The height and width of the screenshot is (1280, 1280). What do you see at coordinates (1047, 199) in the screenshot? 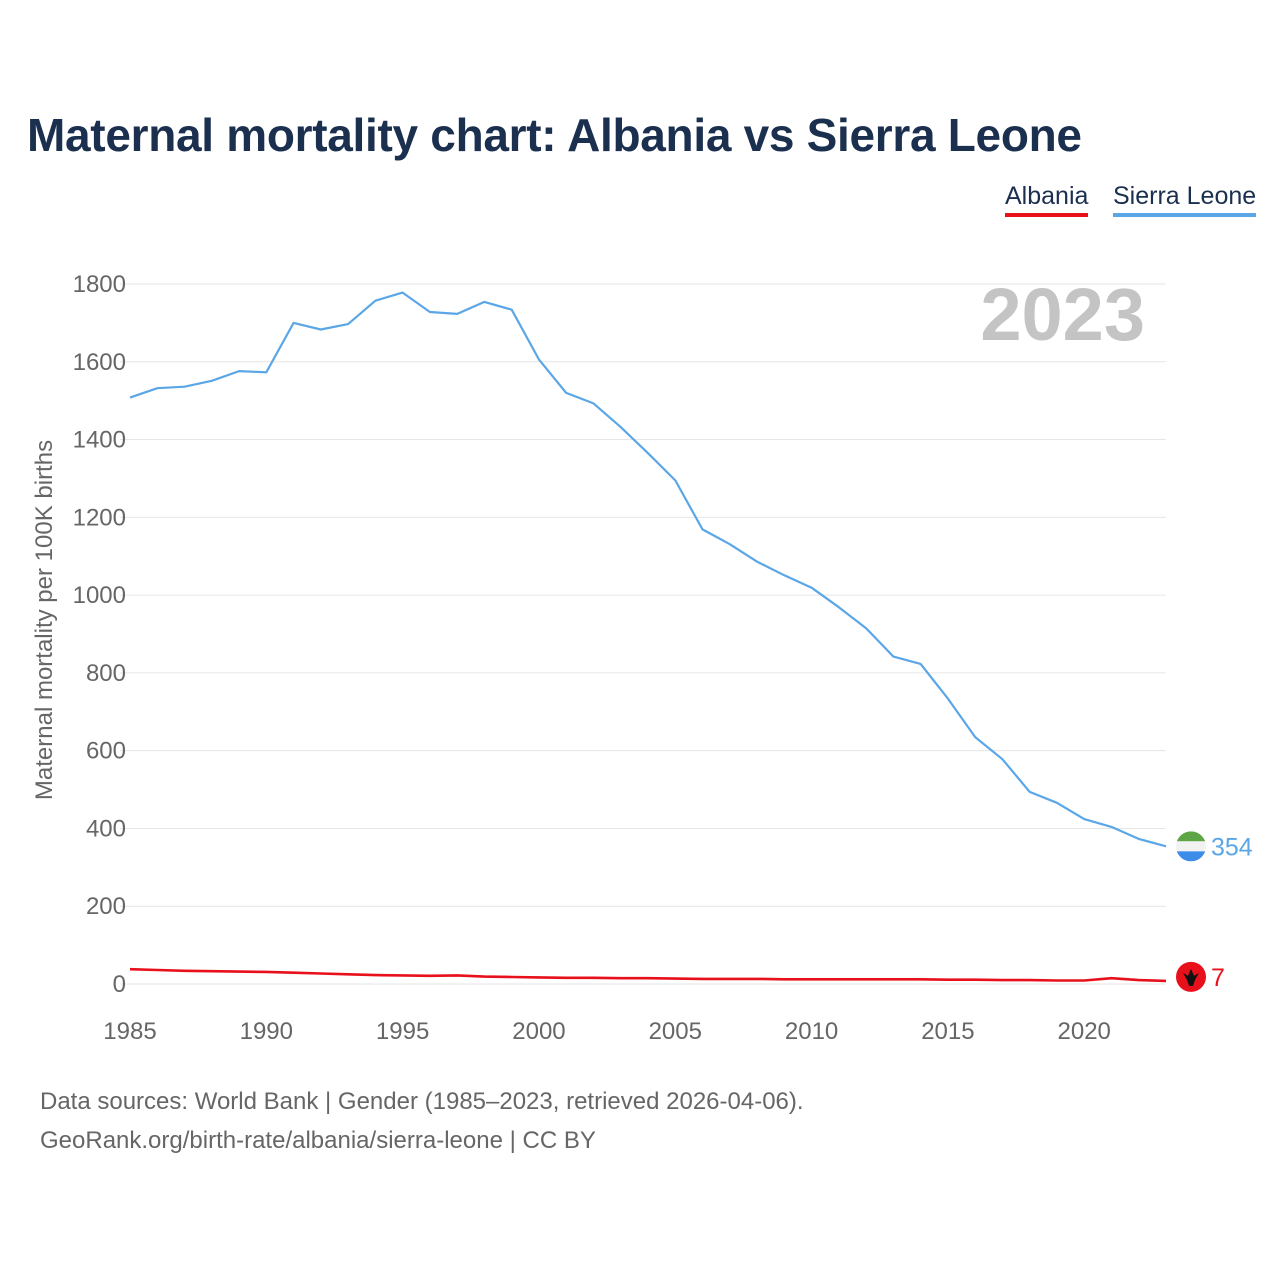
I see `legend-item-albania: Albania` at bounding box center [1047, 199].